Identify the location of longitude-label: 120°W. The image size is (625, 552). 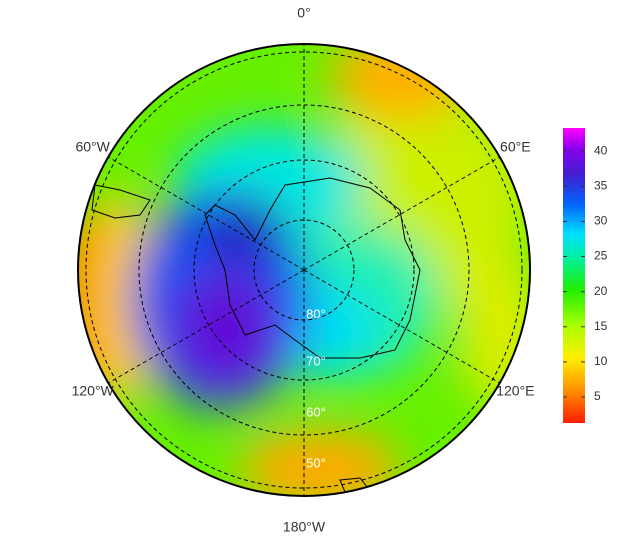
(93, 391).